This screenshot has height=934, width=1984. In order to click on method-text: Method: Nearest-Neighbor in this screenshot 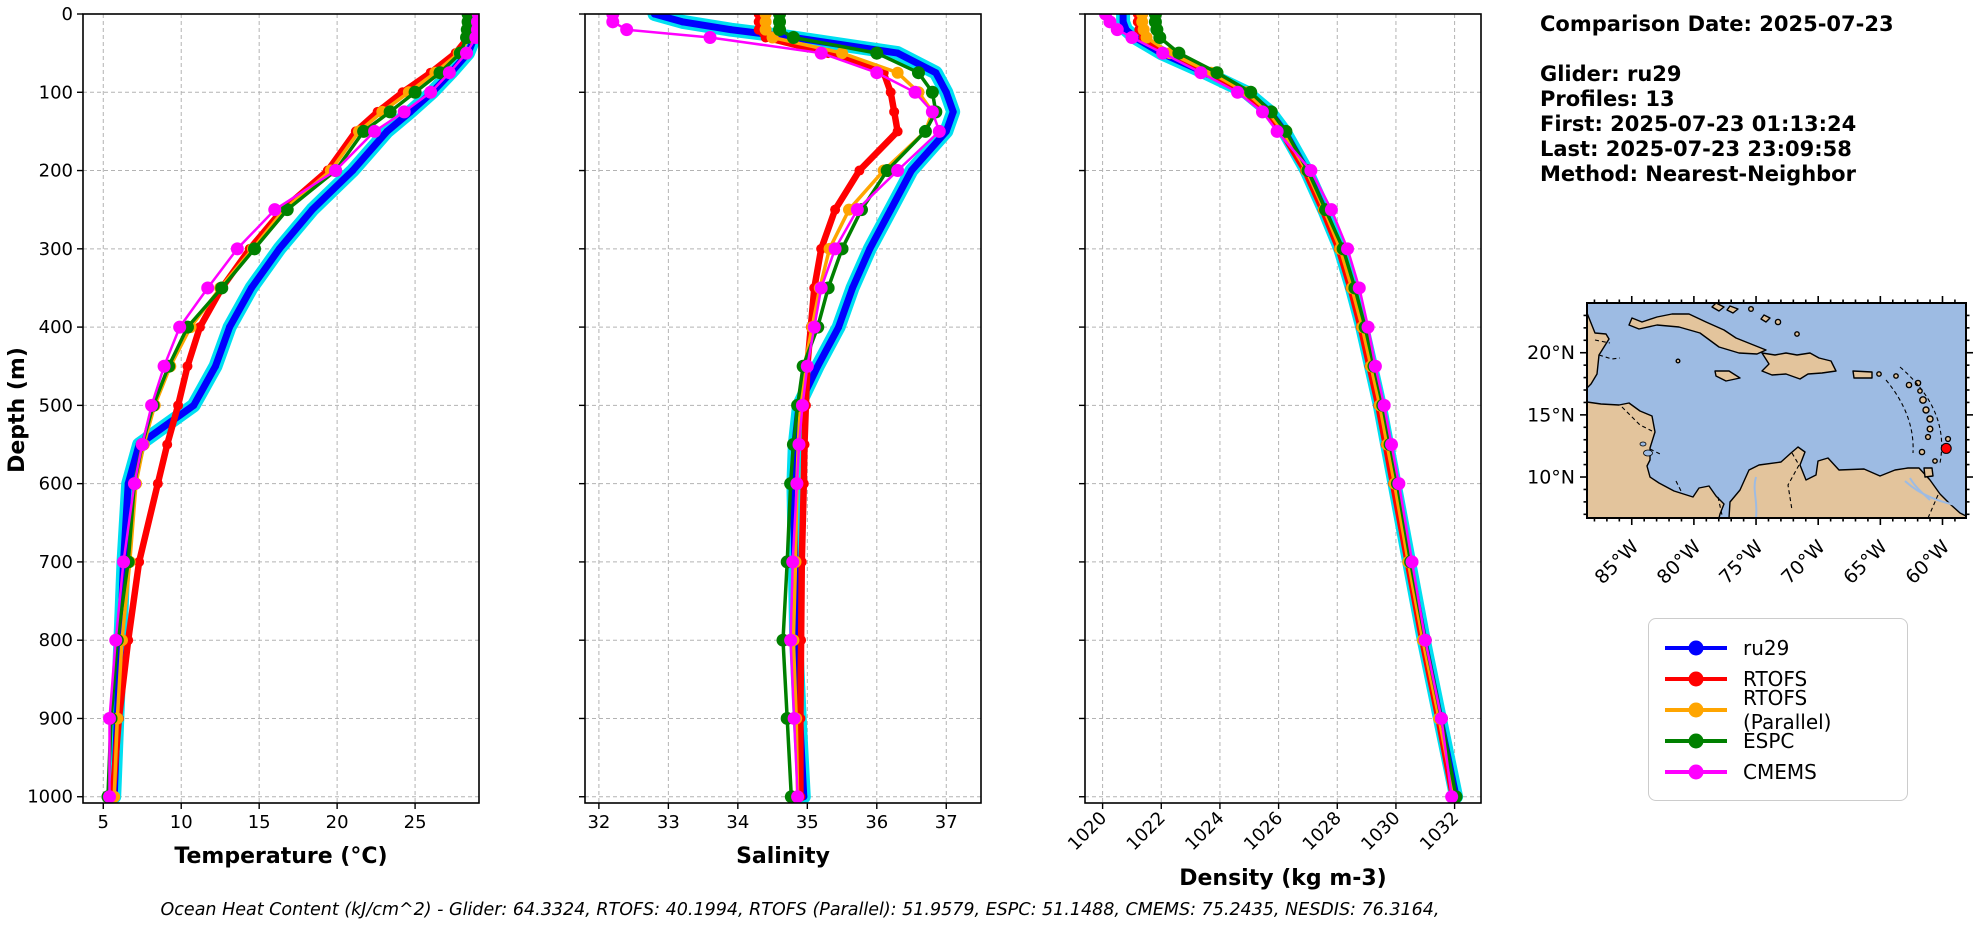, I will do `click(1698, 174)`.